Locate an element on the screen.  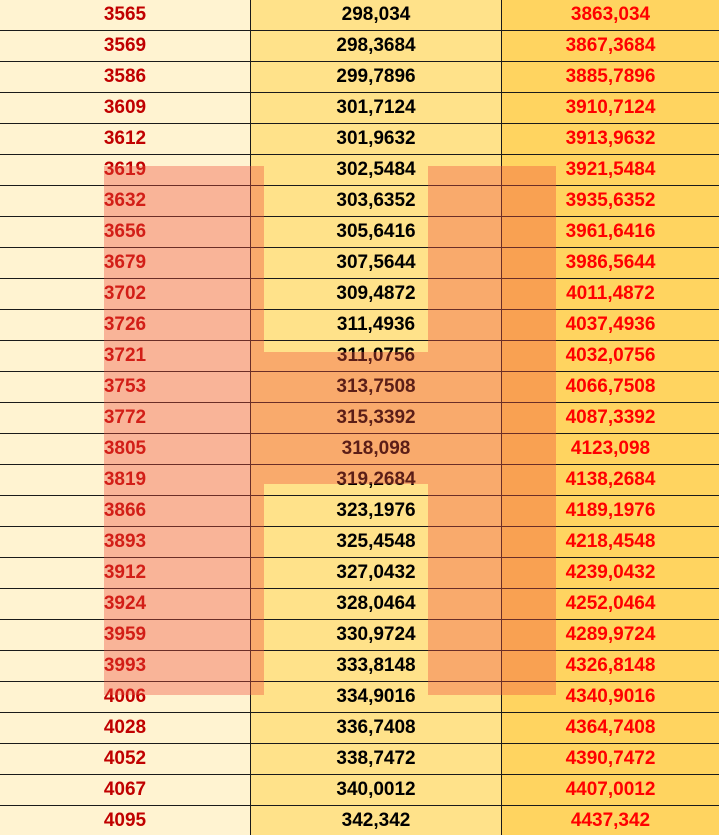
table-row: 4006 334,9016 4340,9016 is located at coordinates (359, 697).